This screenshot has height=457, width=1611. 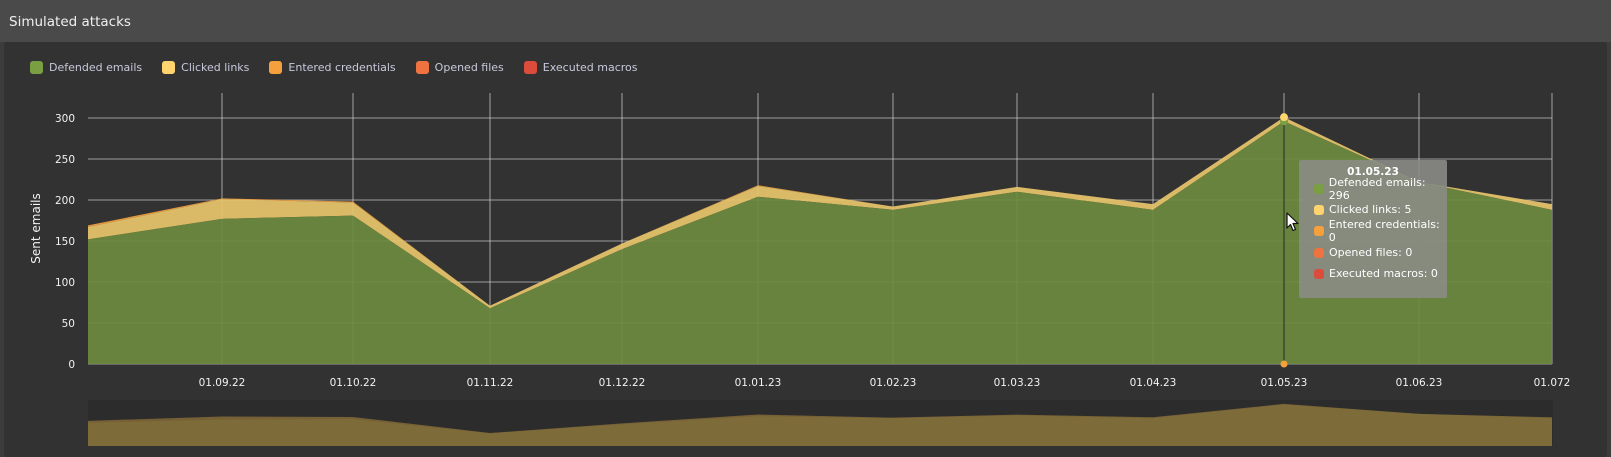 I want to click on y-axis-title: Sent emails, so click(x=36, y=228).